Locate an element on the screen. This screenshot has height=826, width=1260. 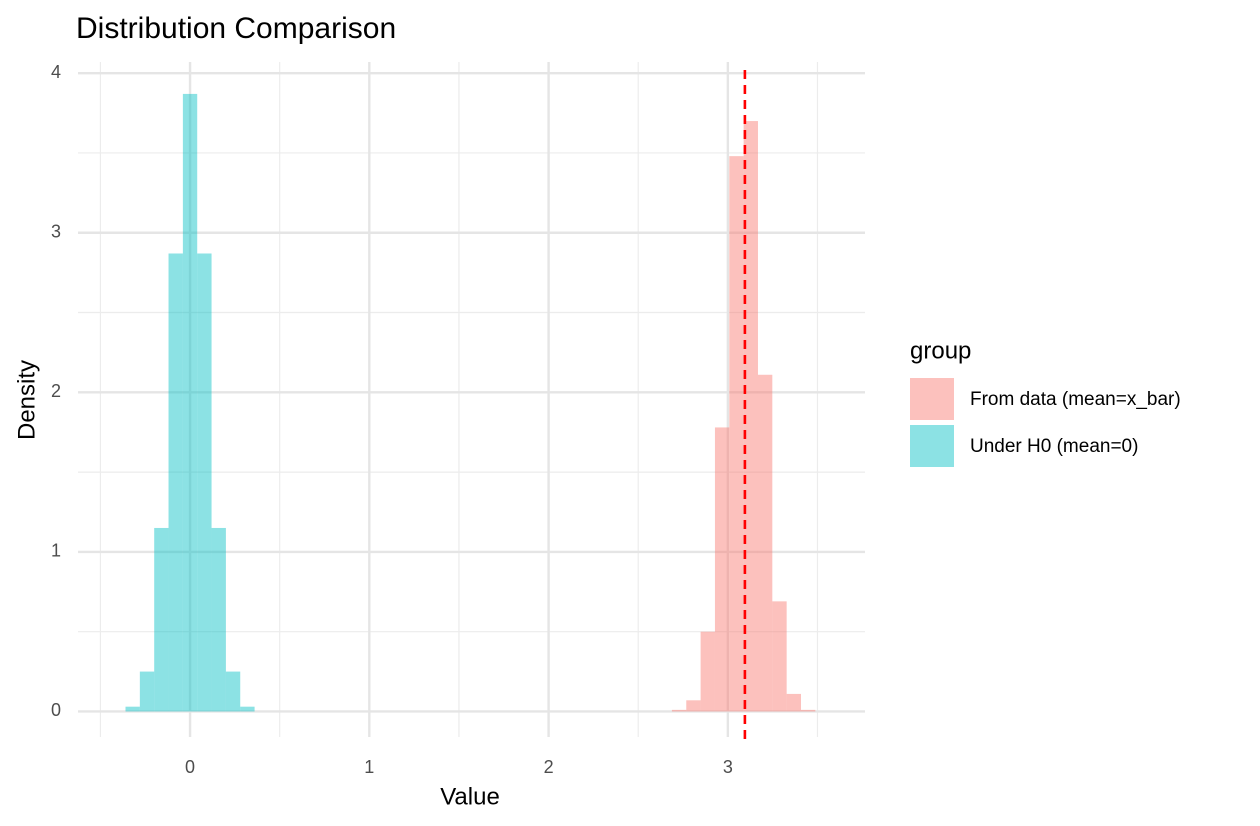
x-tick-label: 0 is located at coordinates (190, 767).